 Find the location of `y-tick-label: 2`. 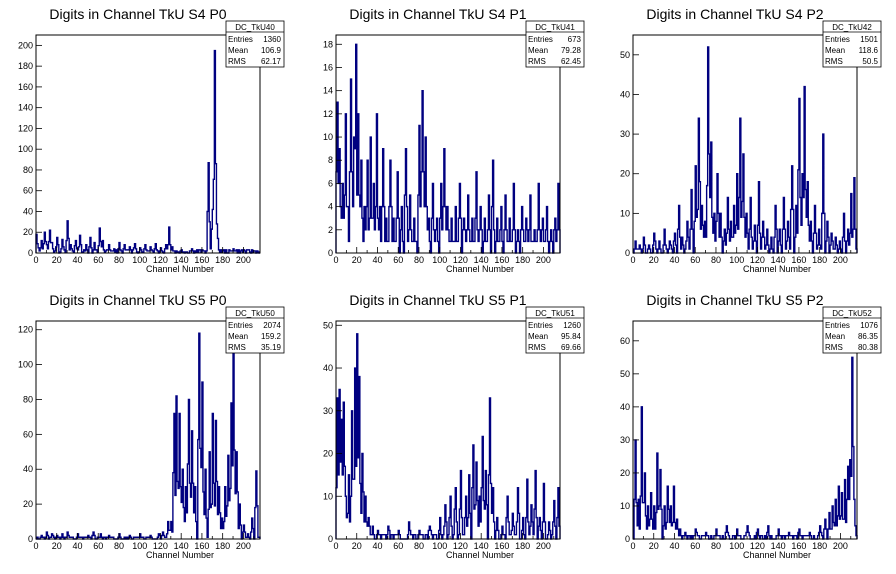

y-tick-label: 2 is located at coordinates (330, 230).